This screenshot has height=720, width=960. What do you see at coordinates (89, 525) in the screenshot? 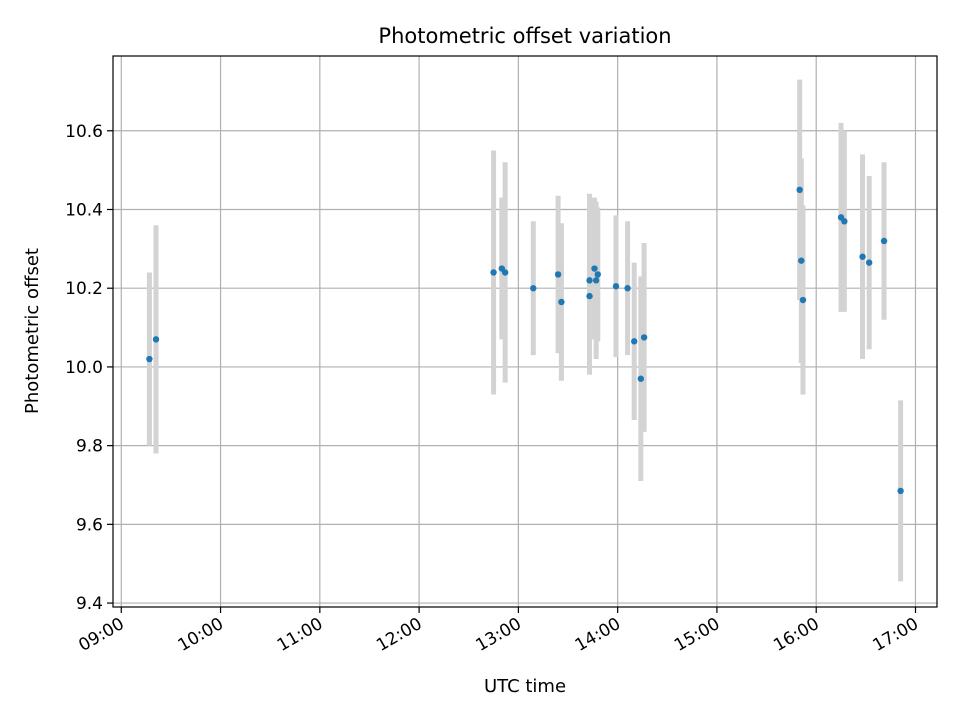
I see `y-tick-label: 9.6` at bounding box center [89, 525].